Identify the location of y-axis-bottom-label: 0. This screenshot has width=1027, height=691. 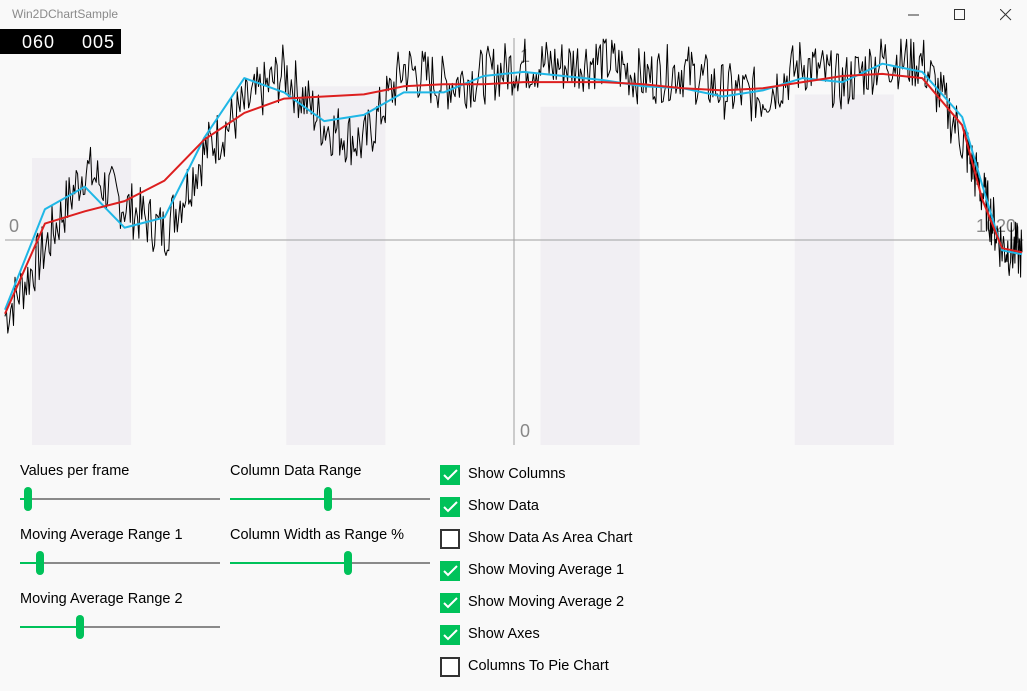
(525, 431).